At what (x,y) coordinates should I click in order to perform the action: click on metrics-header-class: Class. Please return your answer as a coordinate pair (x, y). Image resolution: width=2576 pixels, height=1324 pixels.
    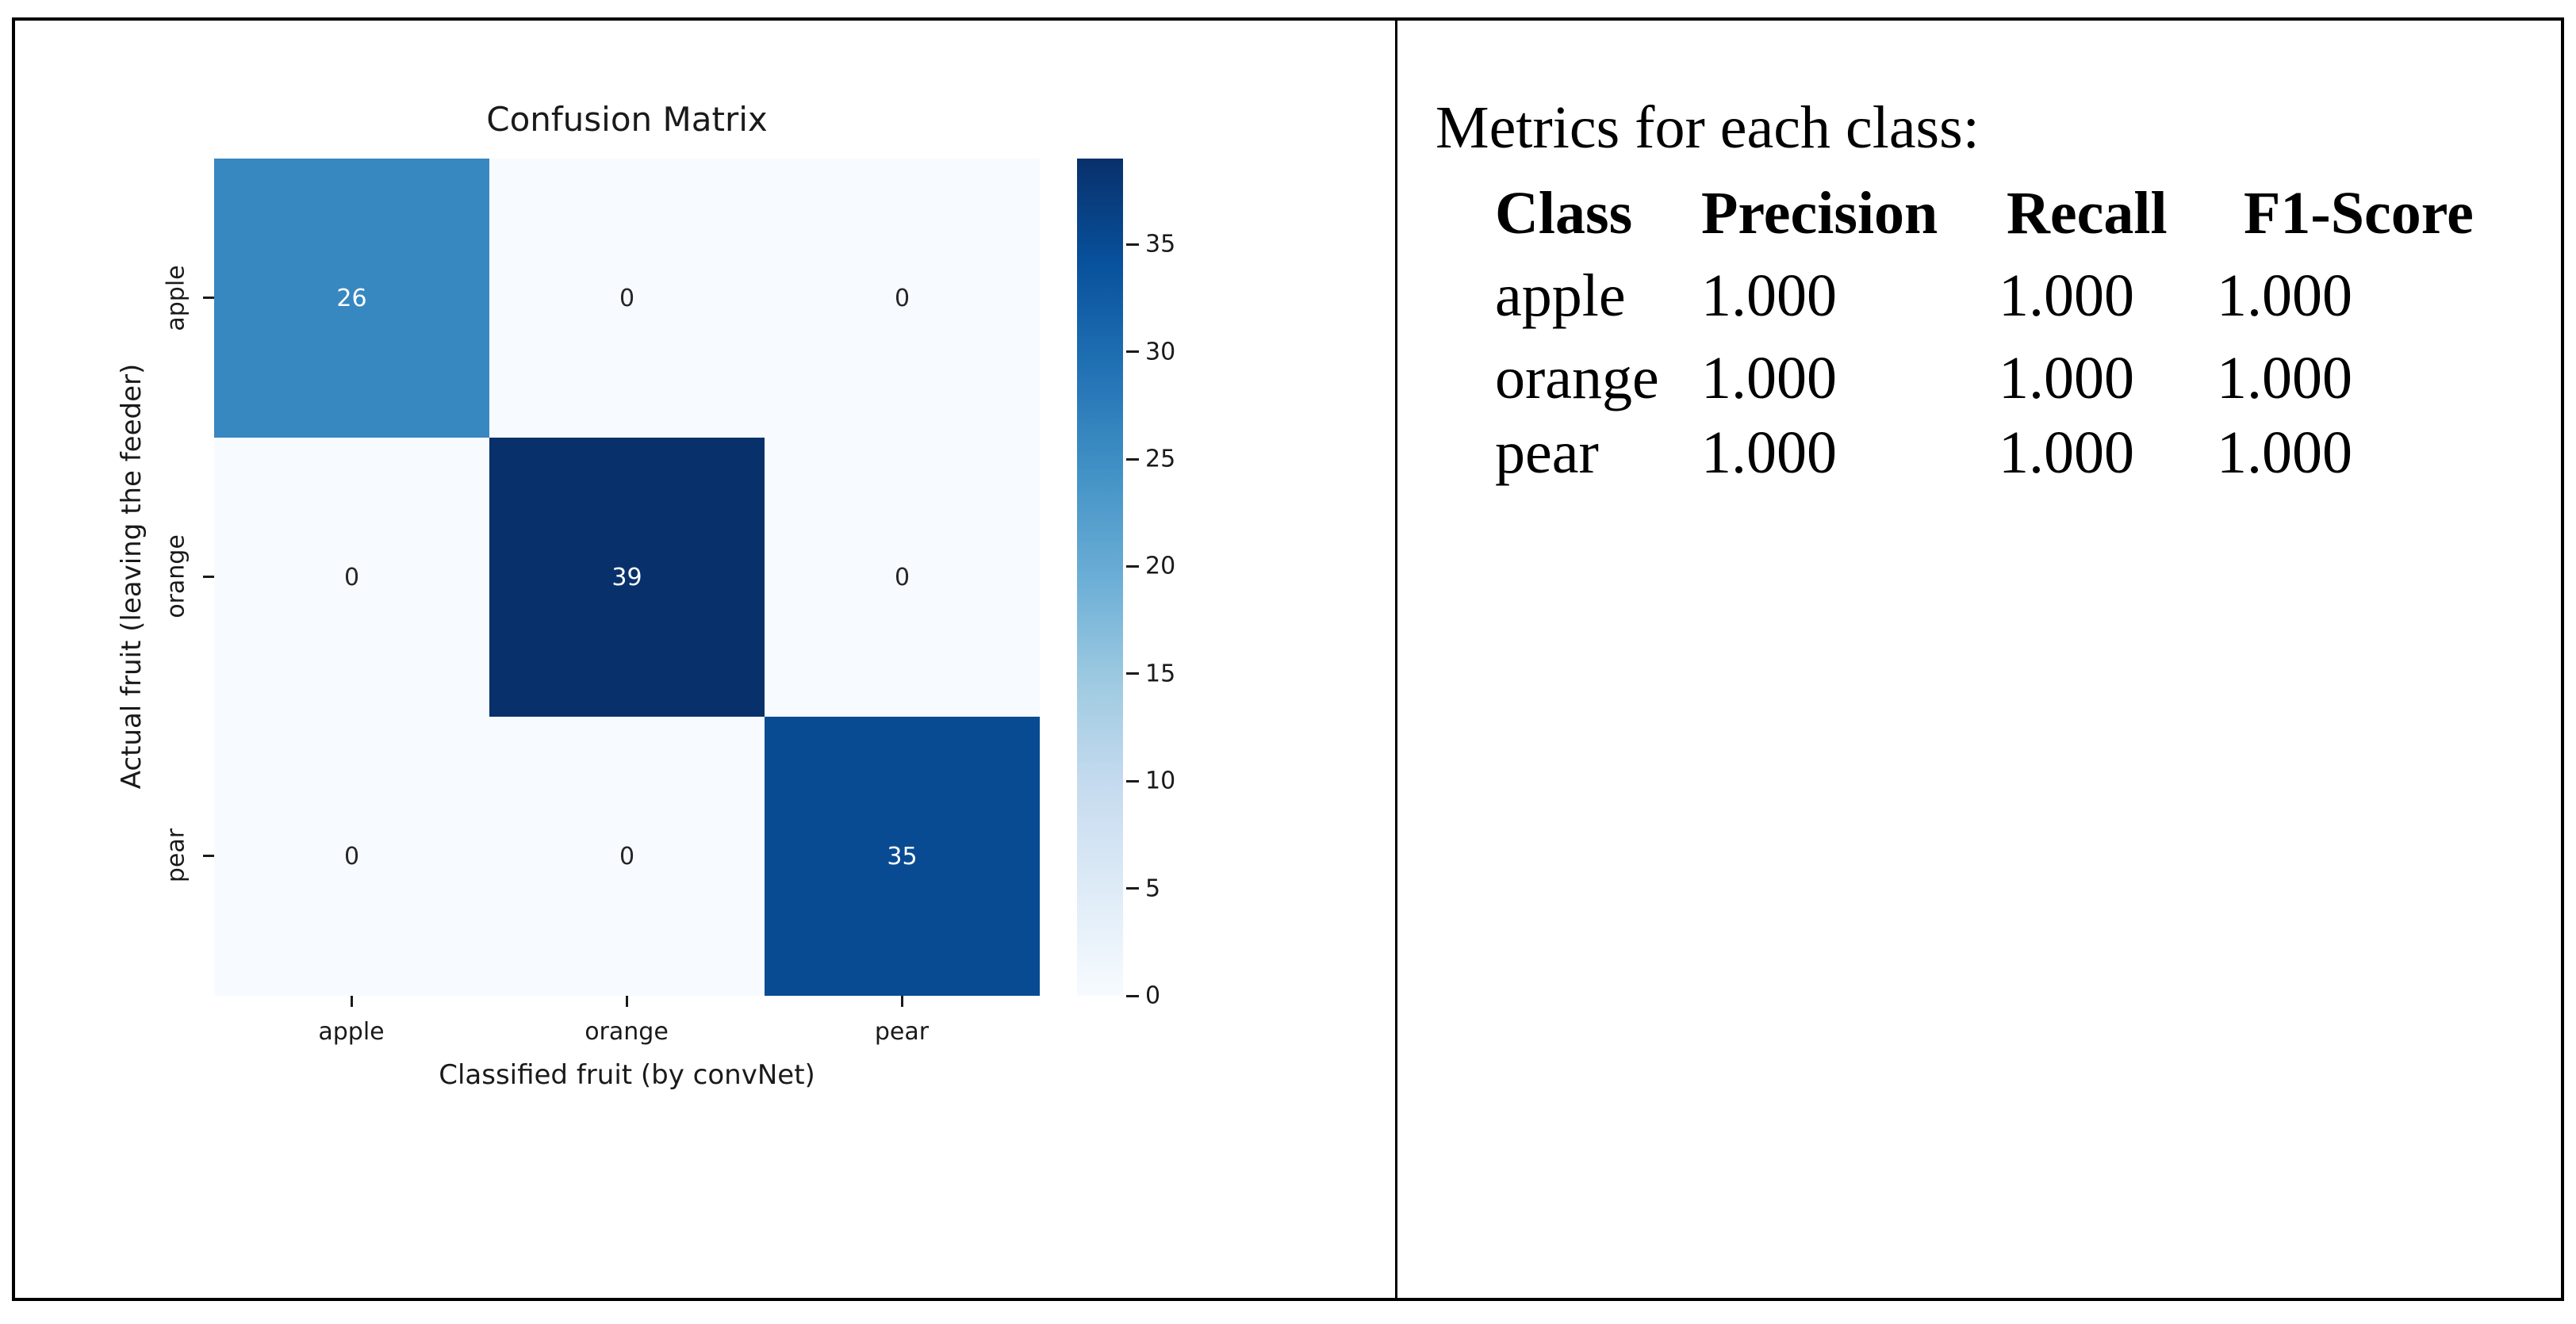
    Looking at the image, I should click on (1564, 213).